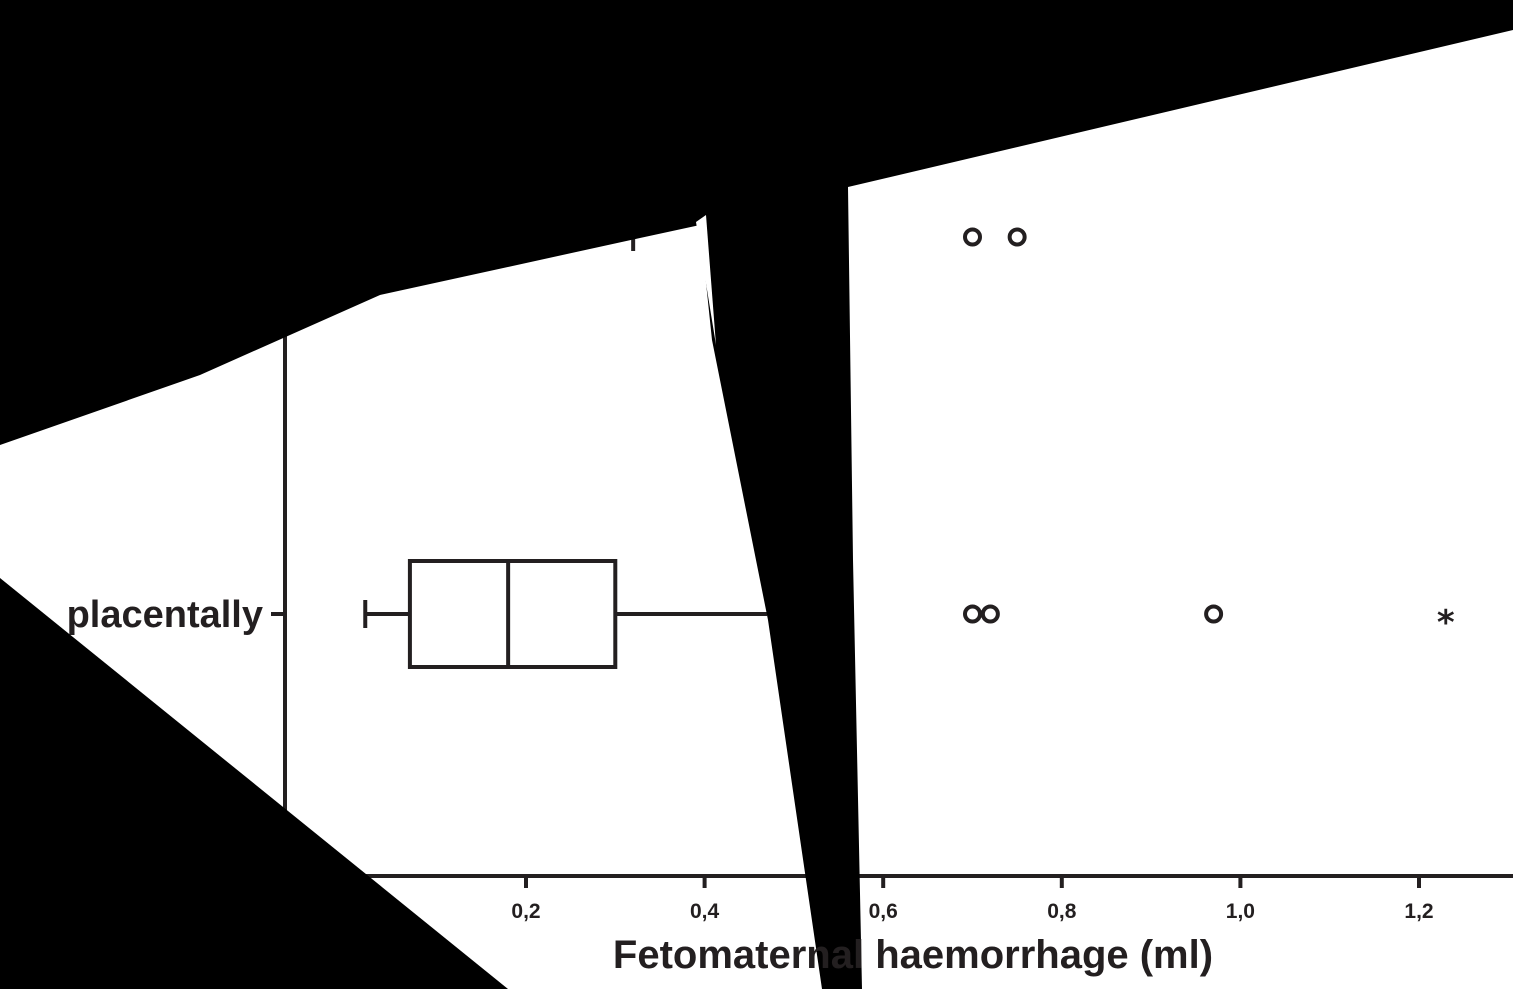 The image size is (1513, 989). I want to click on occluder-sliver, so click(706, 280).